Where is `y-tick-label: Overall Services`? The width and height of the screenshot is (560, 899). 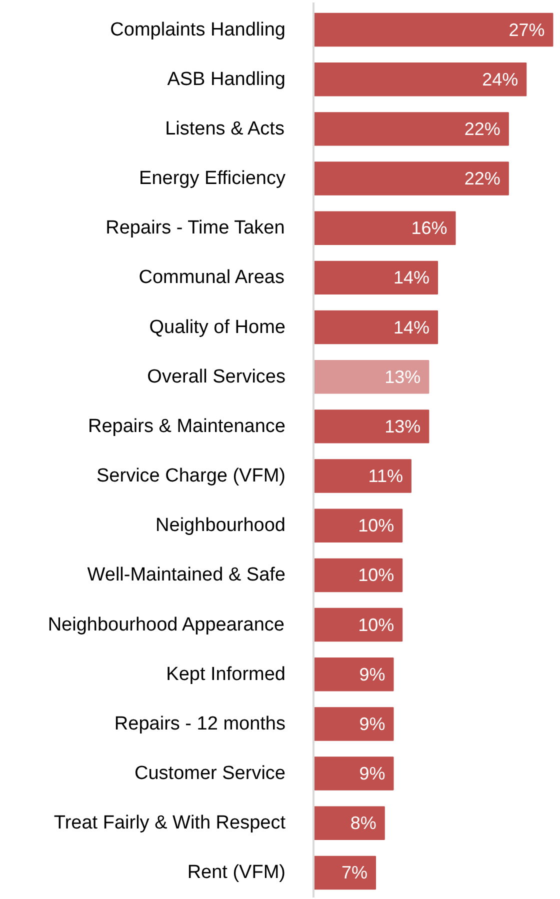 y-tick-label: Overall Services is located at coordinates (216, 377).